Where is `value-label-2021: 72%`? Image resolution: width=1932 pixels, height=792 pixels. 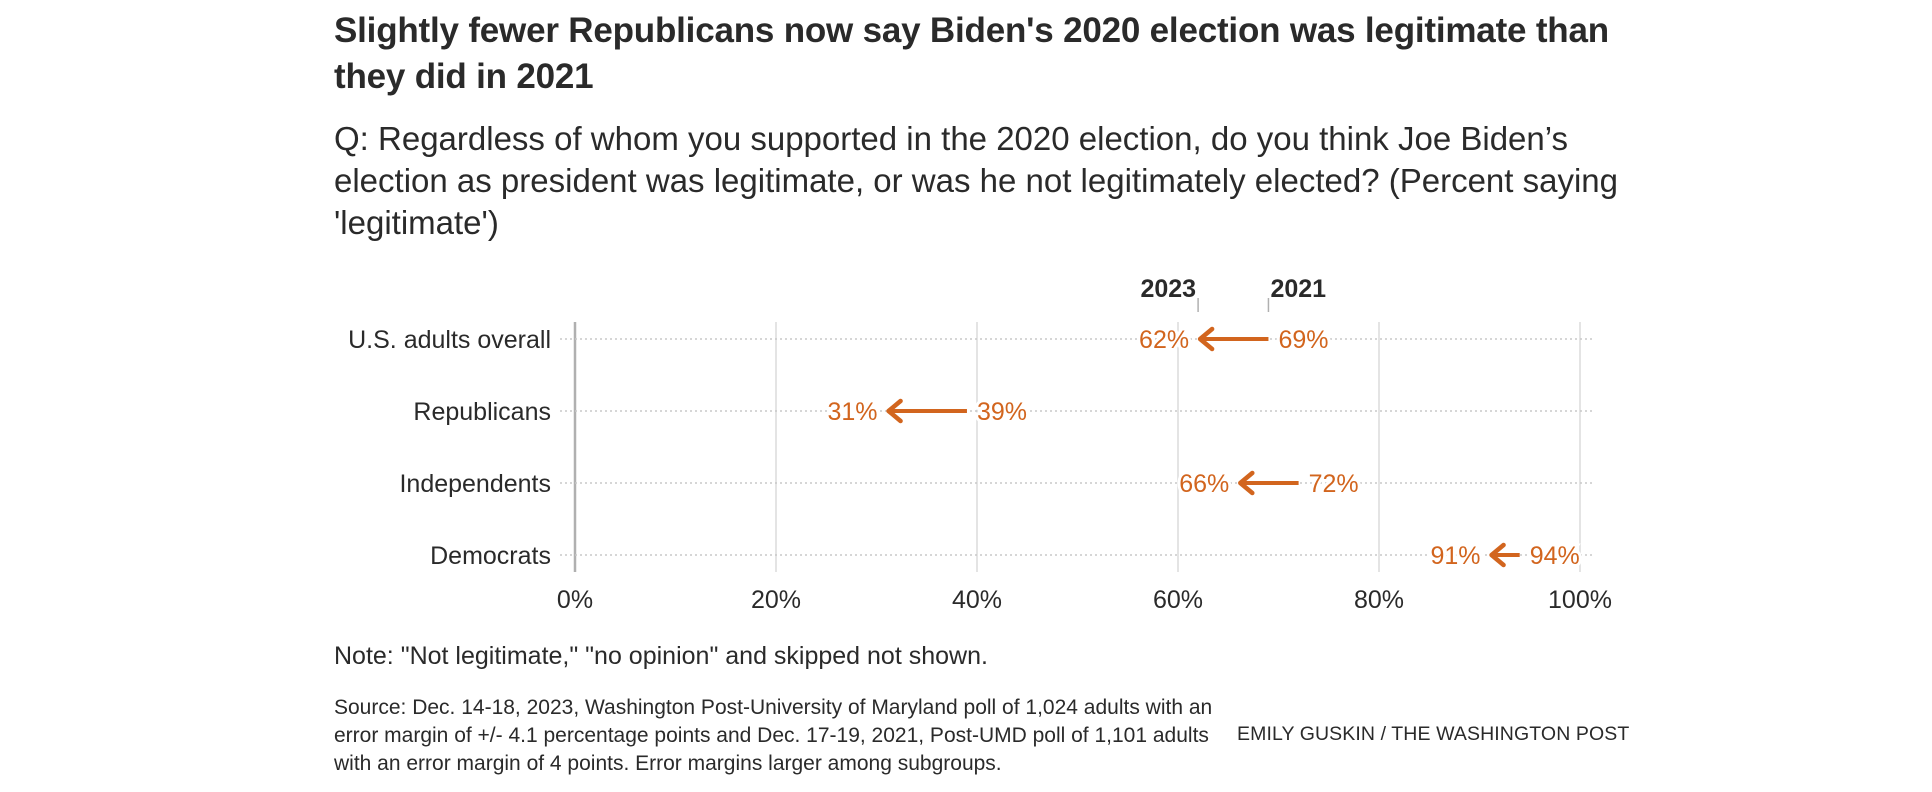 value-label-2021: 72% is located at coordinates (1334, 484).